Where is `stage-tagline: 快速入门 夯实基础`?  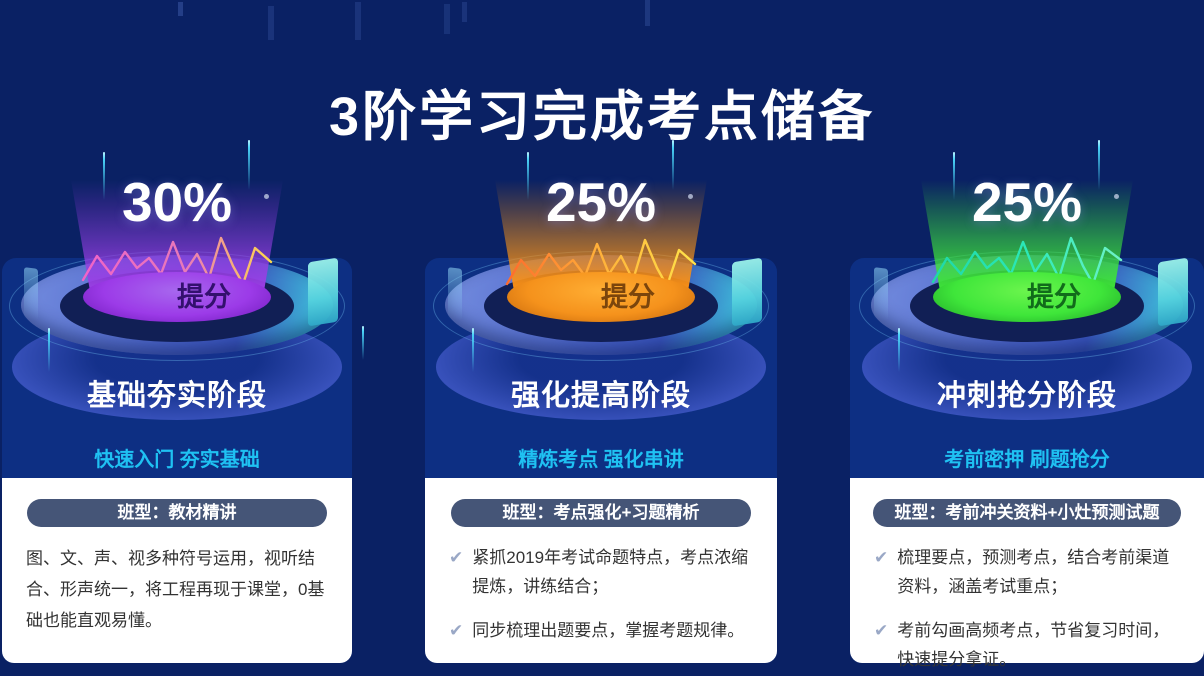 stage-tagline: 快速入门 夯实基础 is located at coordinates (177, 460).